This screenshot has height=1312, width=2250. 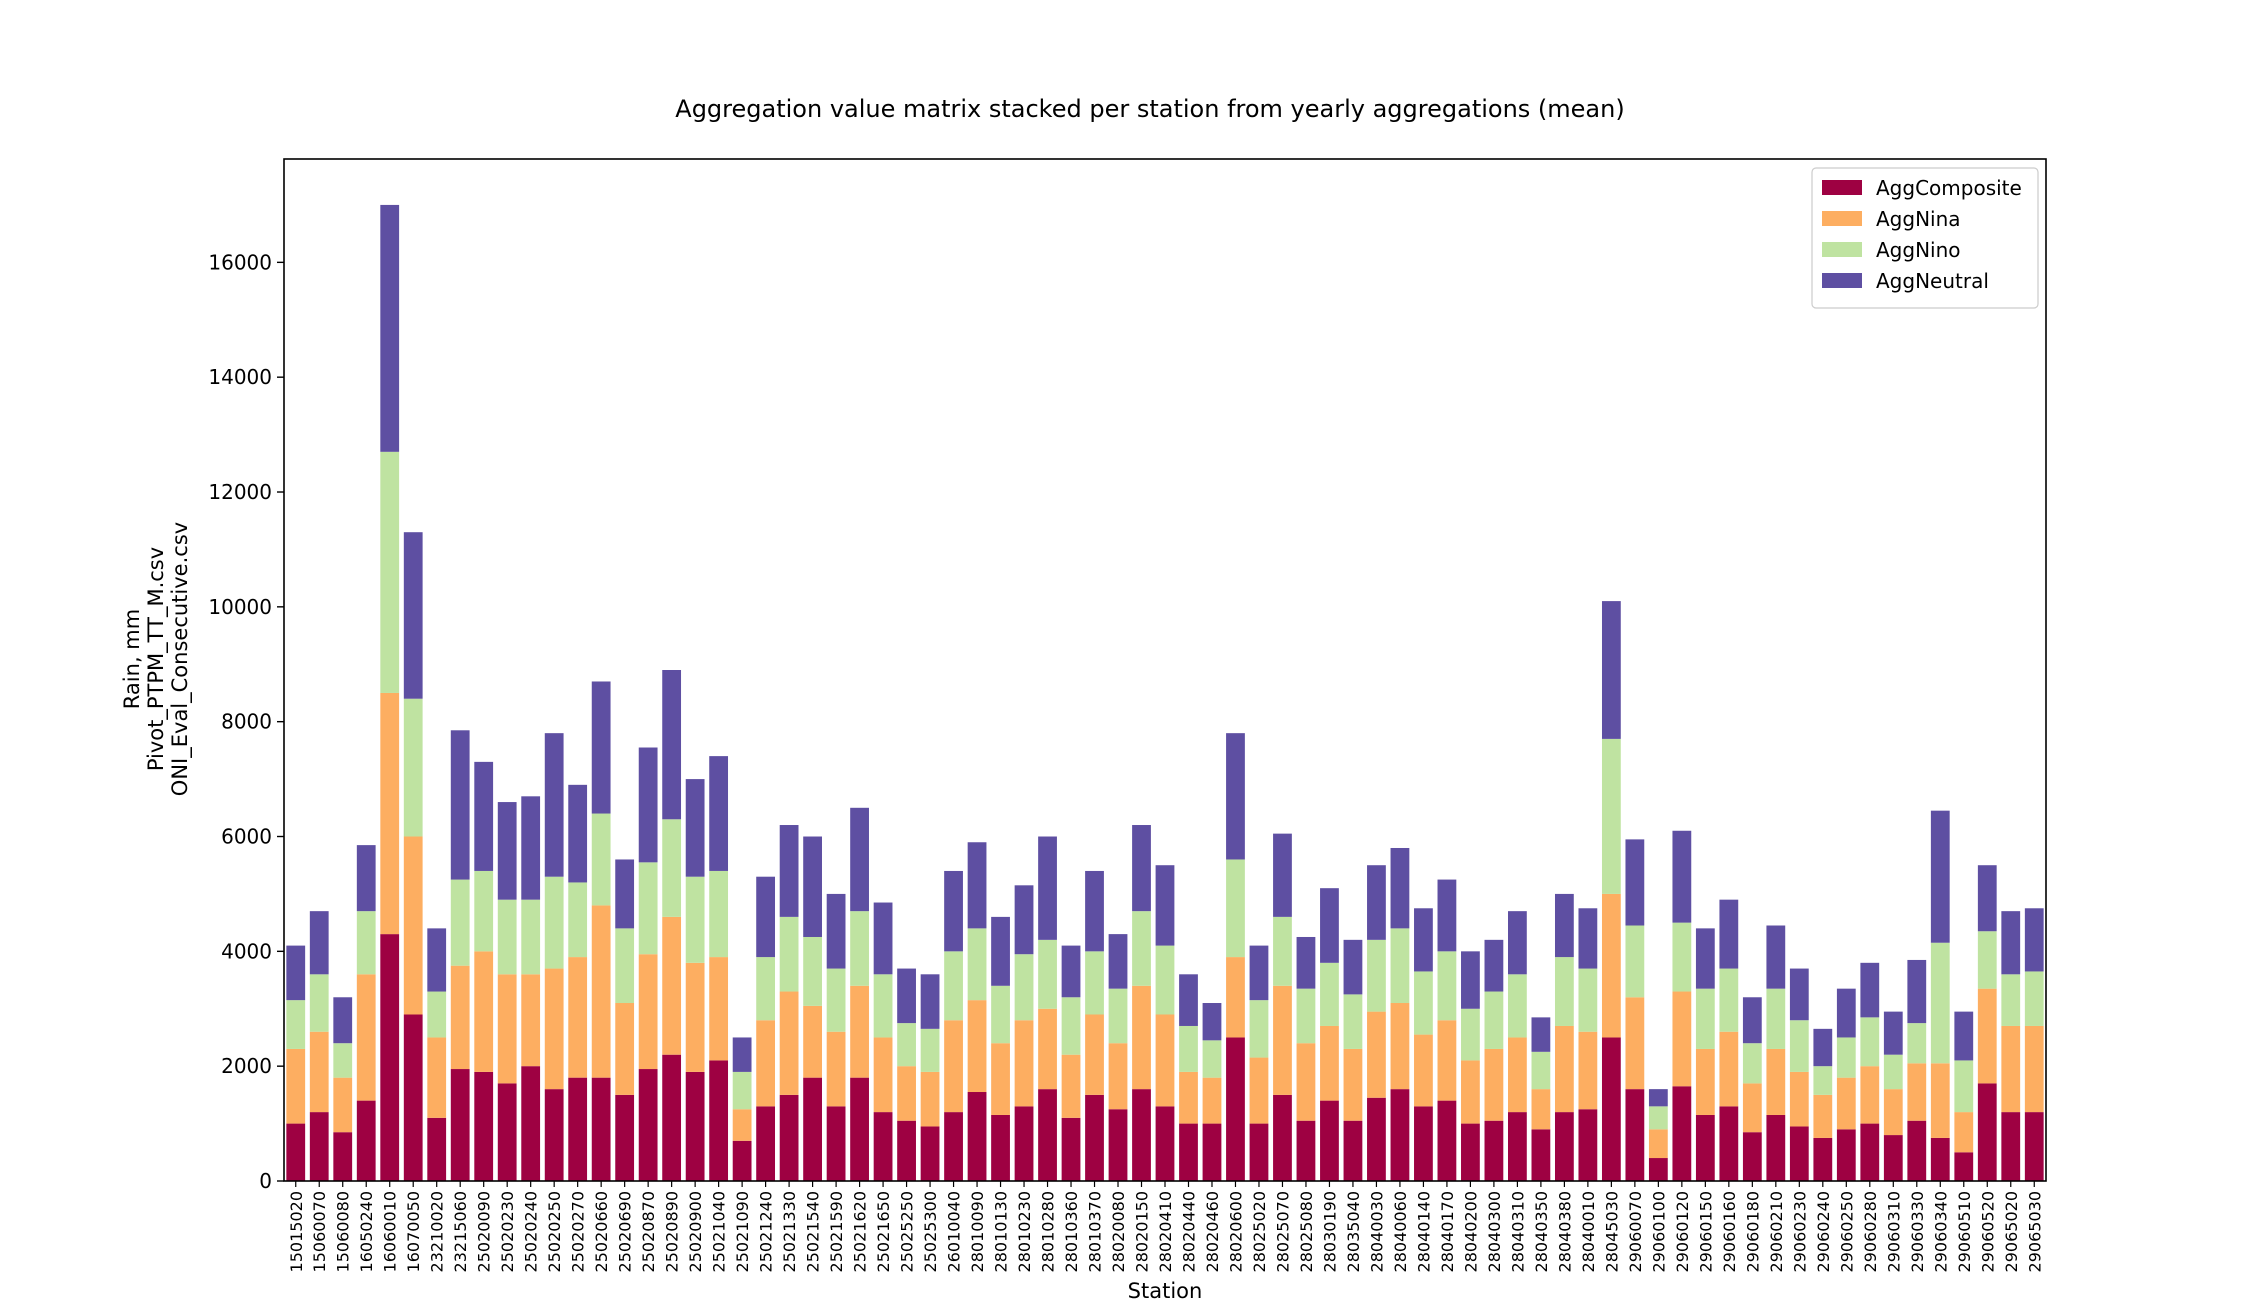 What do you see at coordinates (507, 1231) in the screenshot?
I see `x-tick-label: 25020230` at bounding box center [507, 1231].